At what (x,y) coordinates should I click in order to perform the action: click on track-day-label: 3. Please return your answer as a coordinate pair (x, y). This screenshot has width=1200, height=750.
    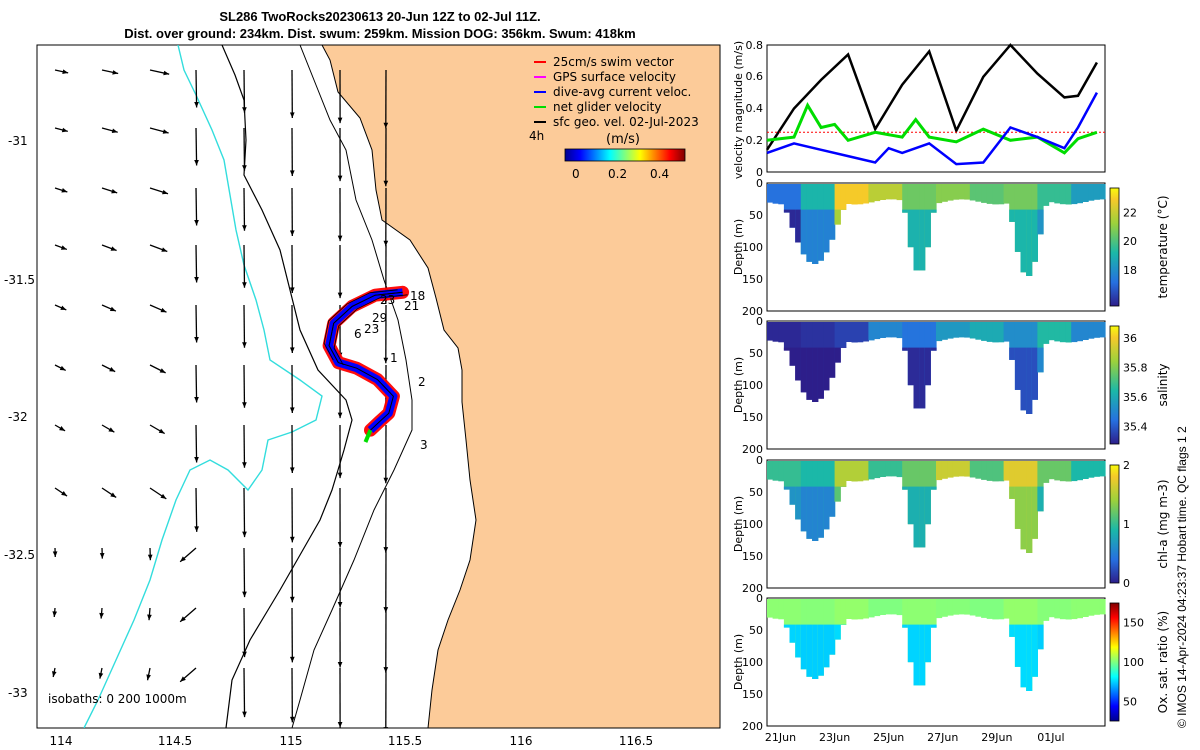
    Looking at the image, I should click on (424, 445).